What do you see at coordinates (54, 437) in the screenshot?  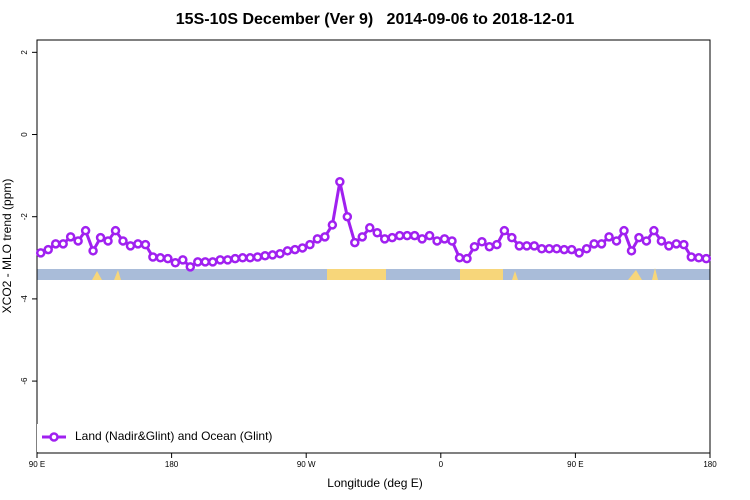 I see `legend-marker` at bounding box center [54, 437].